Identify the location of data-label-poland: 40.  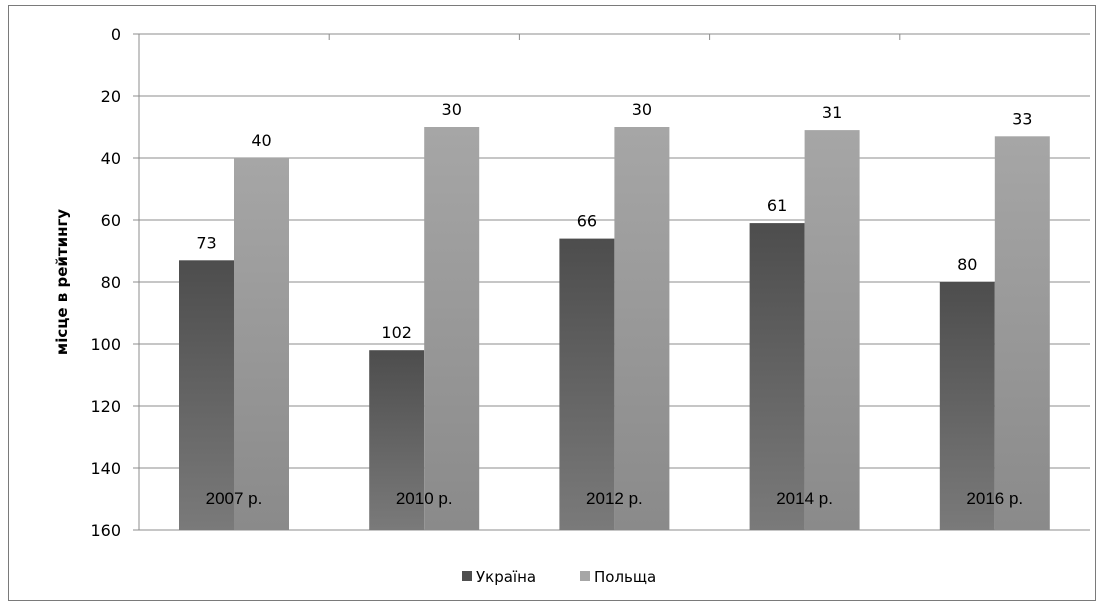
(261, 140).